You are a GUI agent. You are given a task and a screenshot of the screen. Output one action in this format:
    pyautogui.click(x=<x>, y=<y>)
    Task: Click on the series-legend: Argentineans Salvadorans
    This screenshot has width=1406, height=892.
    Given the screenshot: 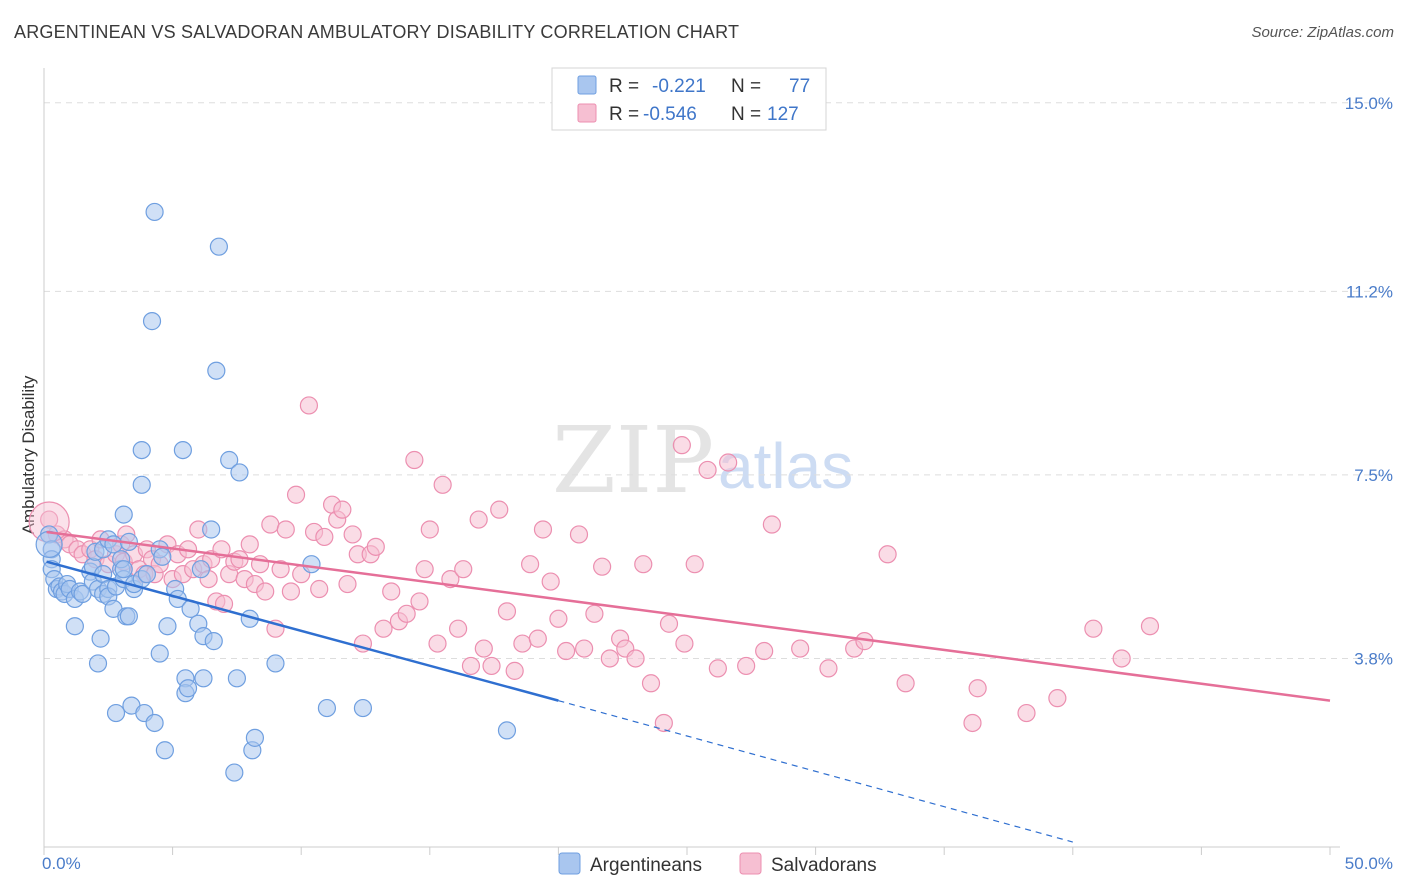 What is the action you would take?
    pyautogui.click(x=717, y=864)
    